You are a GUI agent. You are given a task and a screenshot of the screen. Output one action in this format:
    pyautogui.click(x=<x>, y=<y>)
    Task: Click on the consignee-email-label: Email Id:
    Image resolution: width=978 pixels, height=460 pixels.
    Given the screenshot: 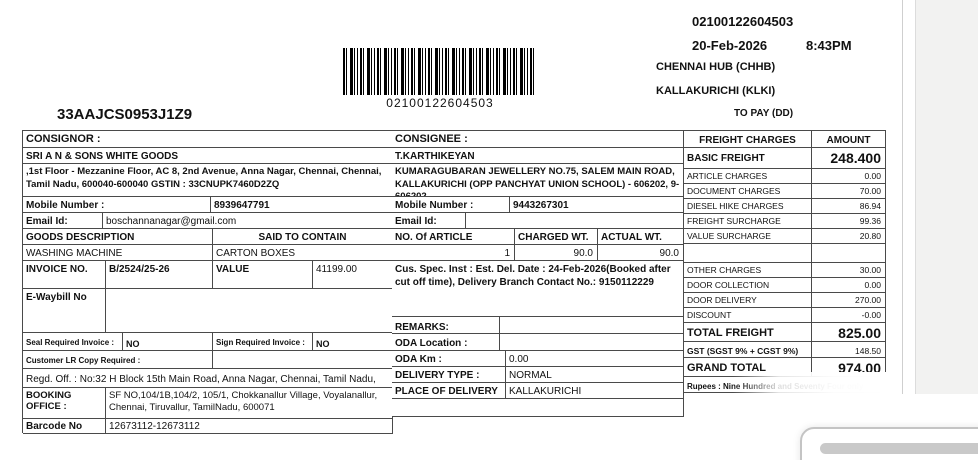 What is the action you would take?
    pyautogui.click(x=429, y=221)
    